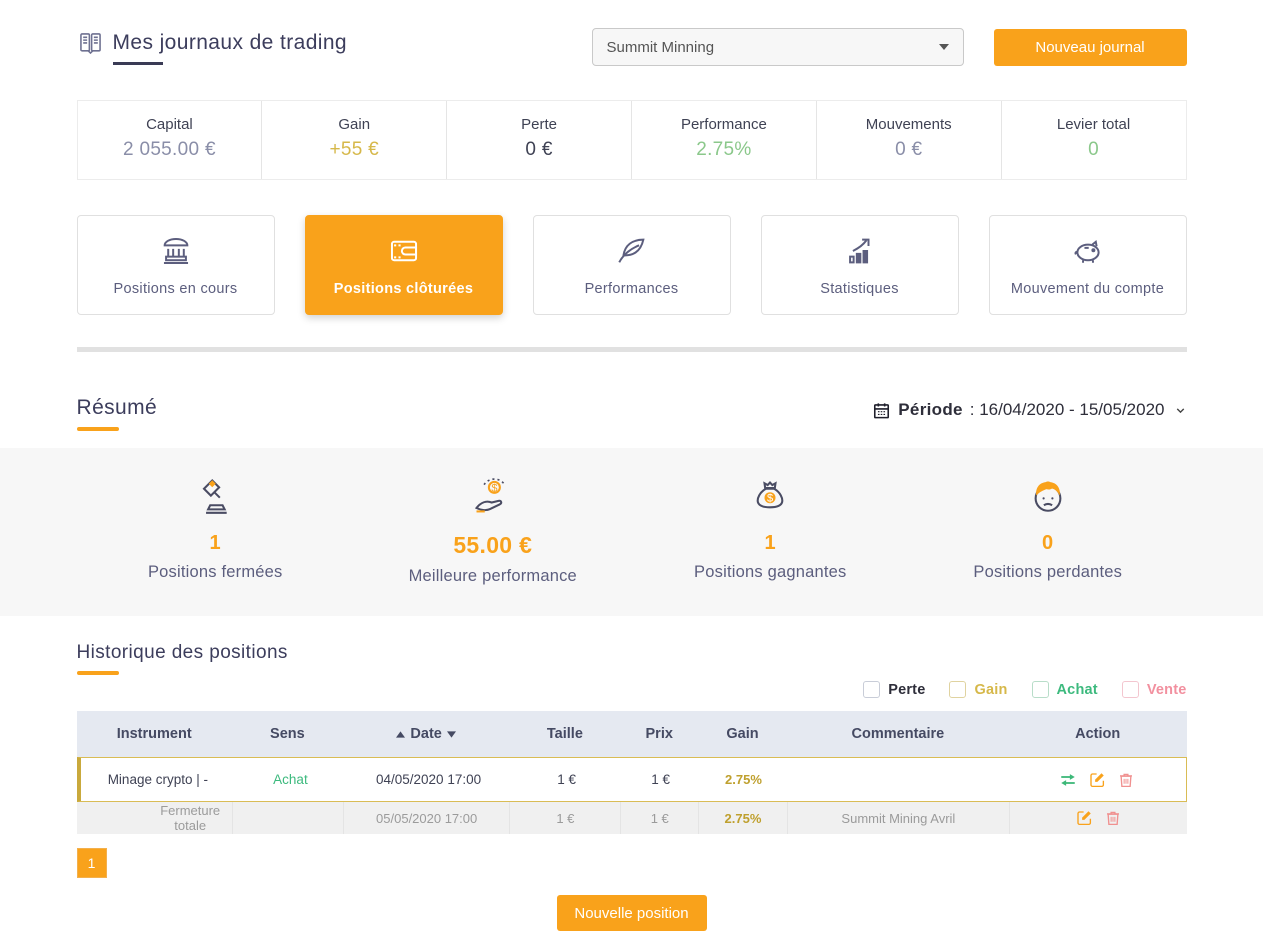 Image resolution: width=1263 pixels, height=945 pixels. I want to click on tab-performances: Performances, so click(631, 265).